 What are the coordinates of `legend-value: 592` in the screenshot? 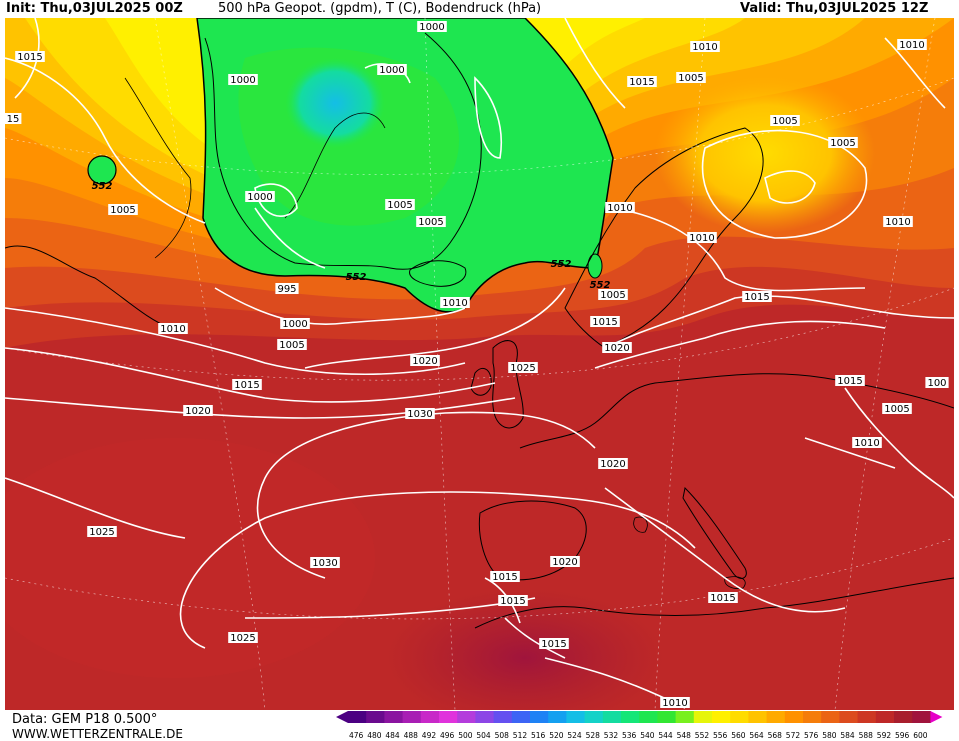 It's located at (884, 735).